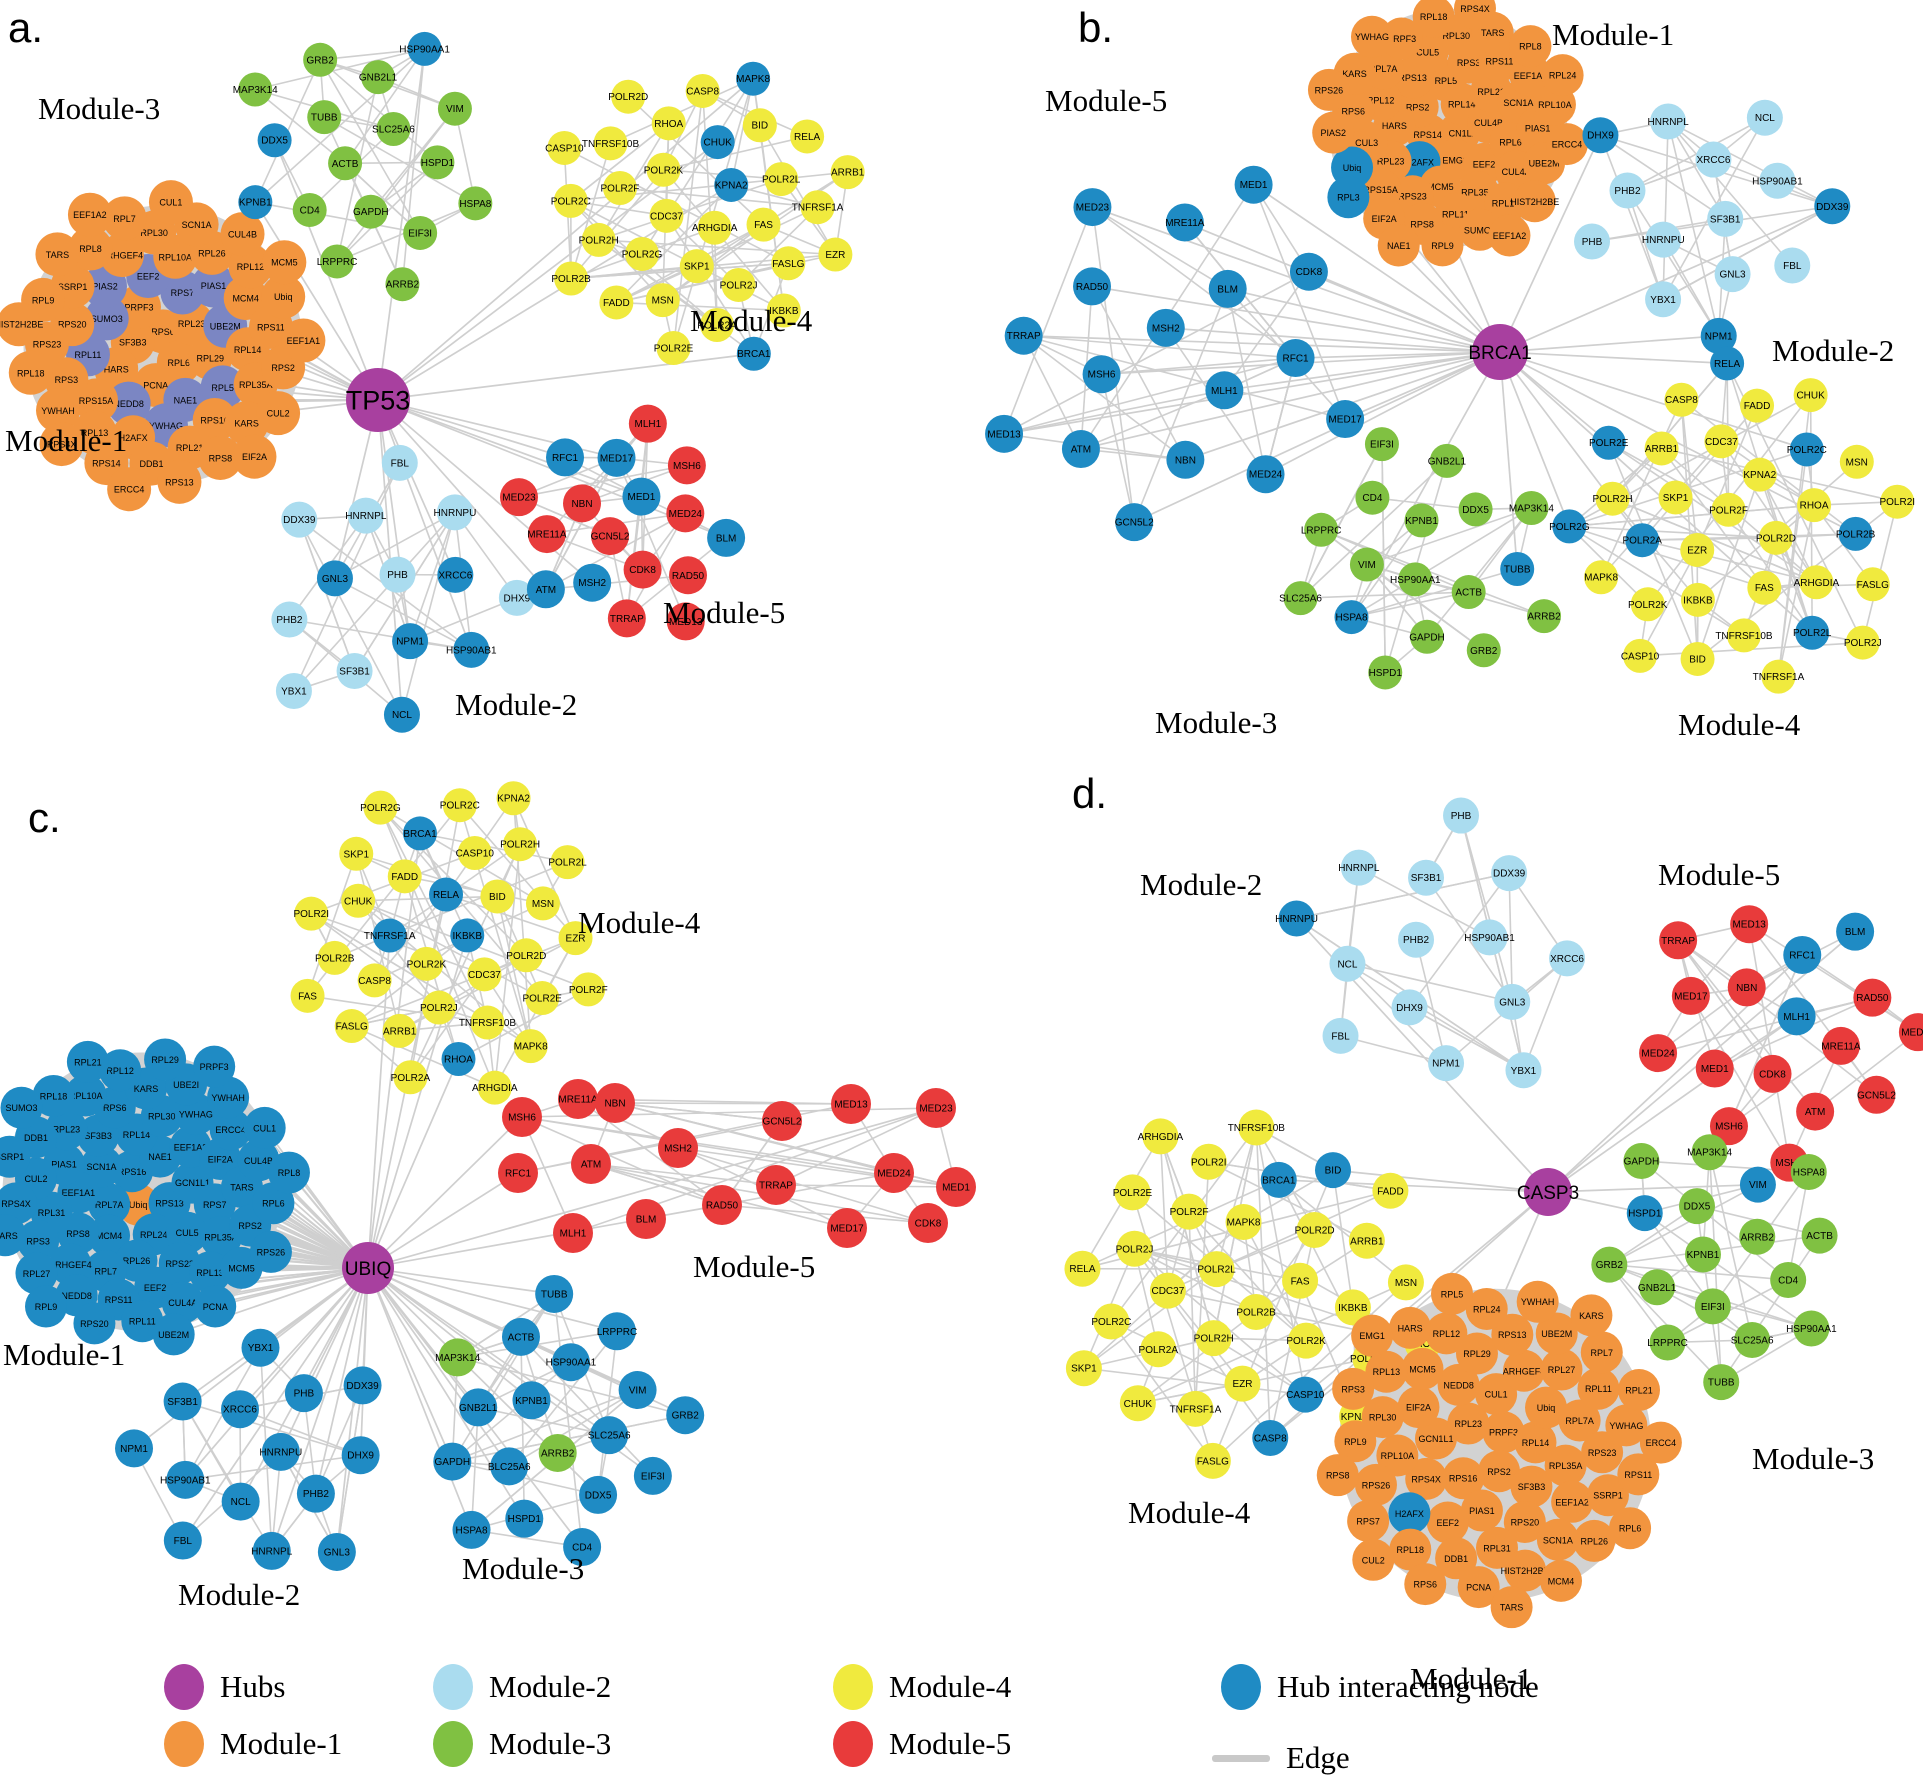 The height and width of the screenshot is (1775, 1923). What do you see at coordinates (1447, 1522) in the screenshot?
I see `node-EEF2: EEF2` at bounding box center [1447, 1522].